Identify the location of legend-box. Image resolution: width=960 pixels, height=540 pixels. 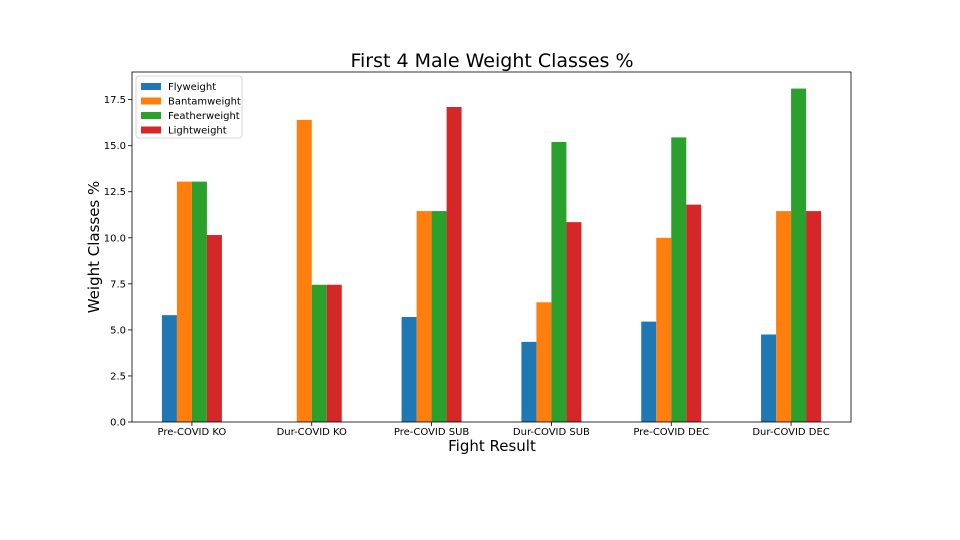
(189, 107).